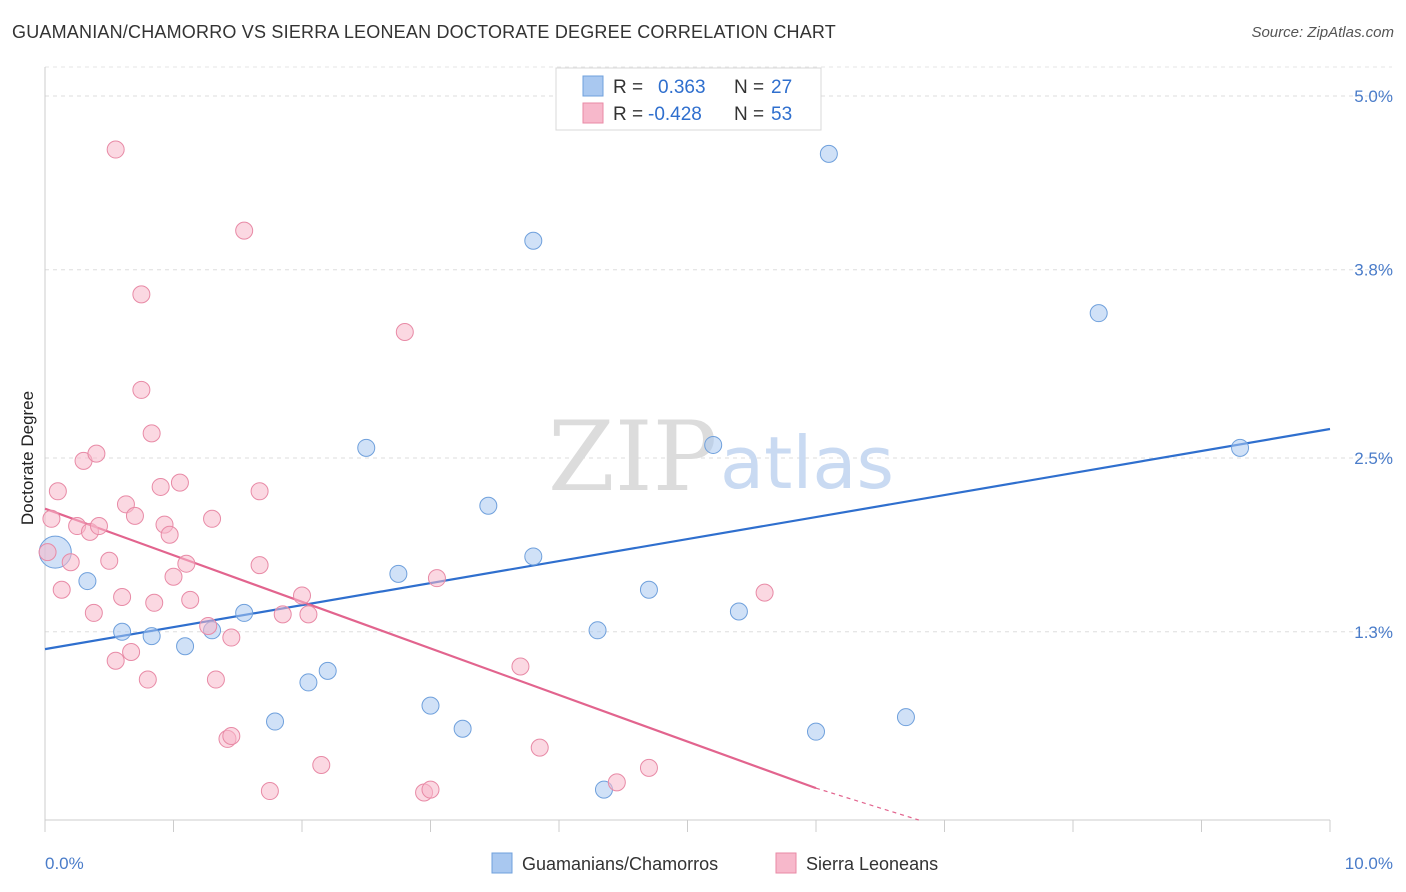 The width and height of the screenshot is (1406, 892). I want to click on legend-n-value: 27, so click(781, 87).